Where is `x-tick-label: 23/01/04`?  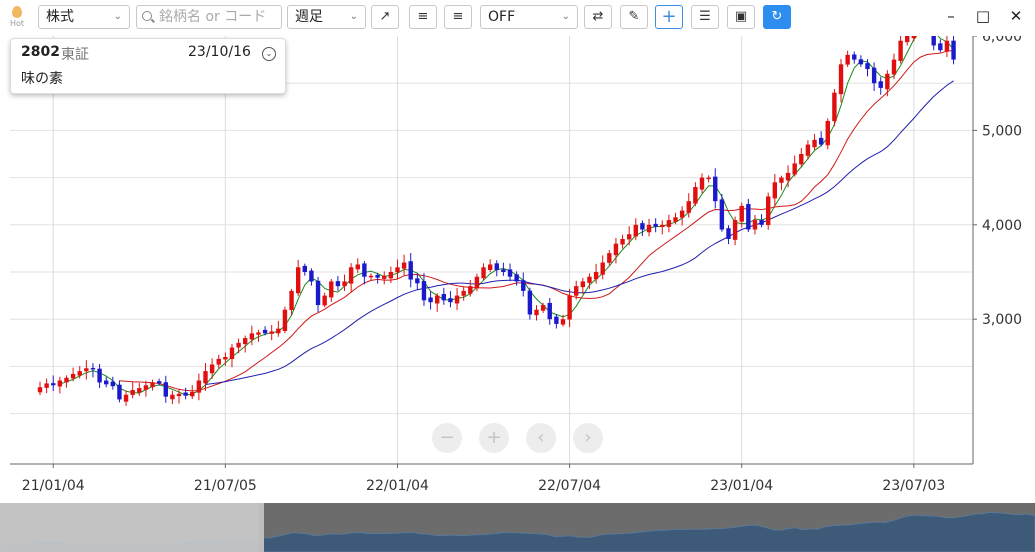
x-tick-label: 23/01/04 is located at coordinates (741, 486).